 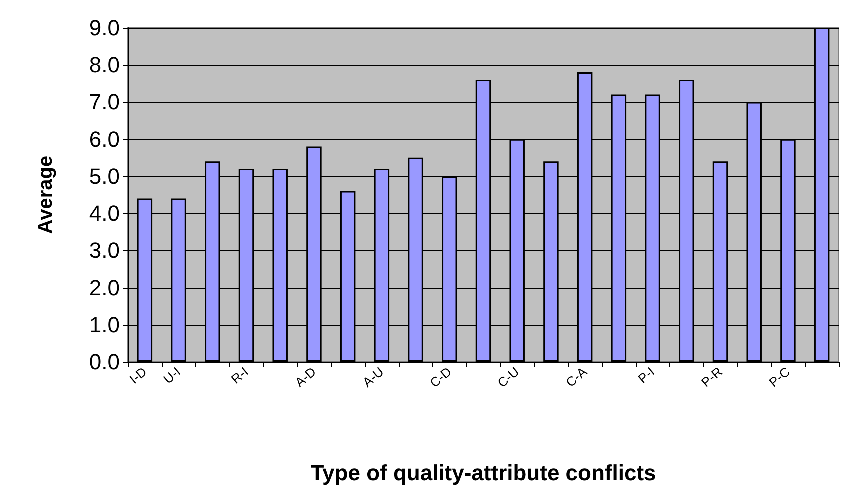 What do you see at coordinates (138, 375) in the screenshot?
I see `x-tick-label: I-D` at bounding box center [138, 375].